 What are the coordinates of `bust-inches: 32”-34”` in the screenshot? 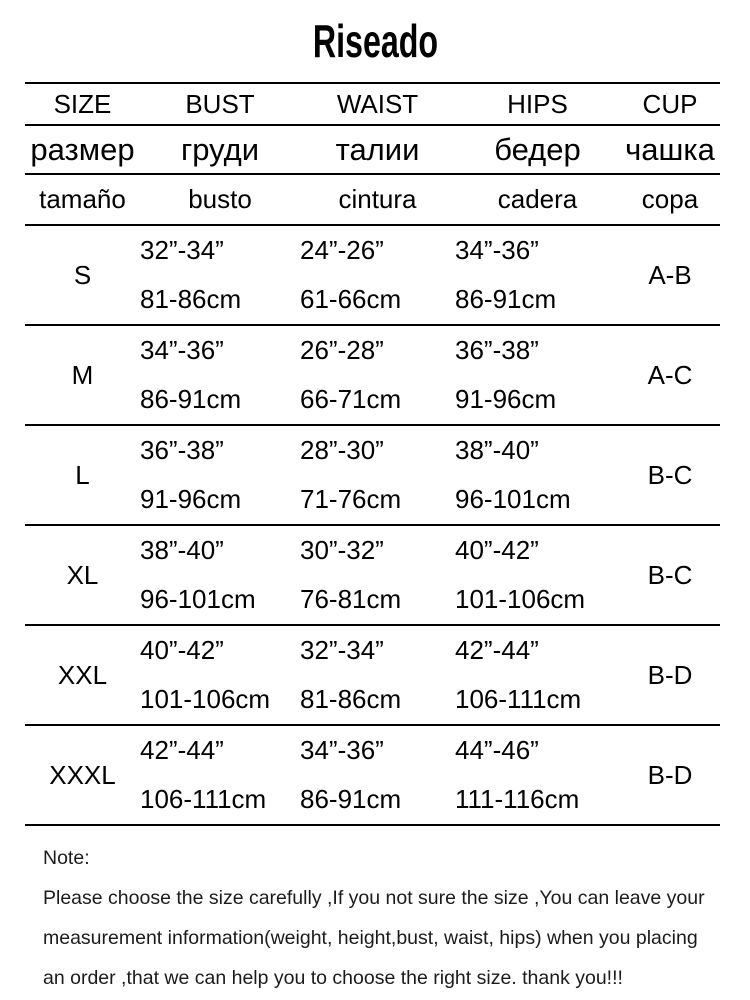 It's located at (182, 250).